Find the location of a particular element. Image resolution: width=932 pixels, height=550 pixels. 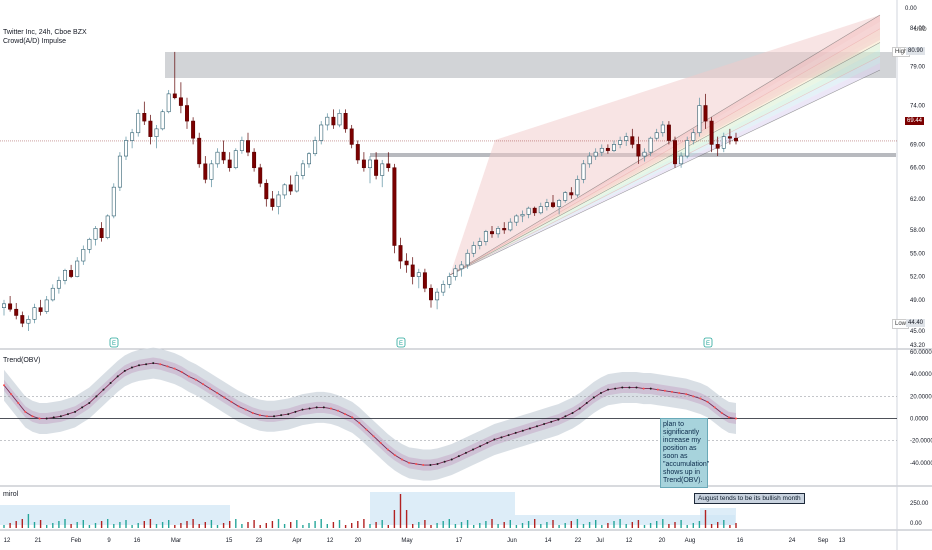

x-tick-label: 13 is located at coordinates (842, 541).